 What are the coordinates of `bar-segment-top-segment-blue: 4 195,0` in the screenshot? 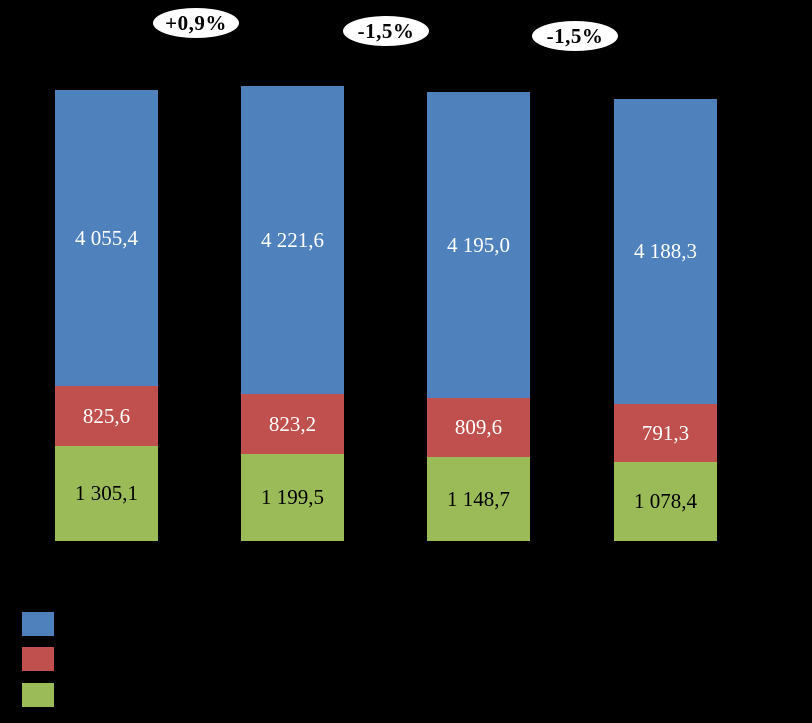 It's located at (478, 245).